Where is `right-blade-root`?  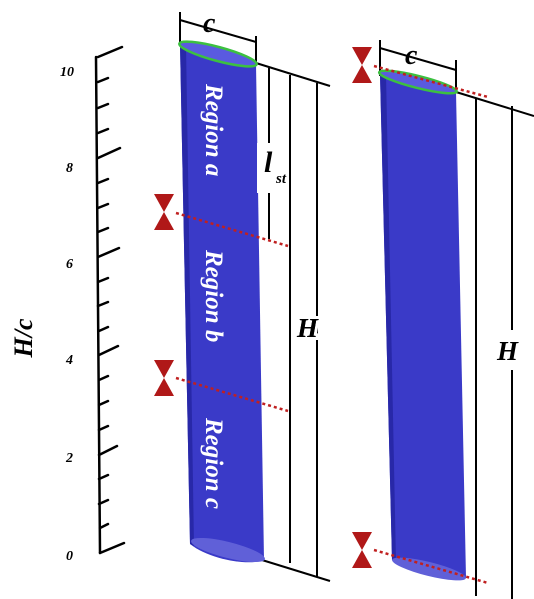
right-blade-root is located at coordinates (429, 569).